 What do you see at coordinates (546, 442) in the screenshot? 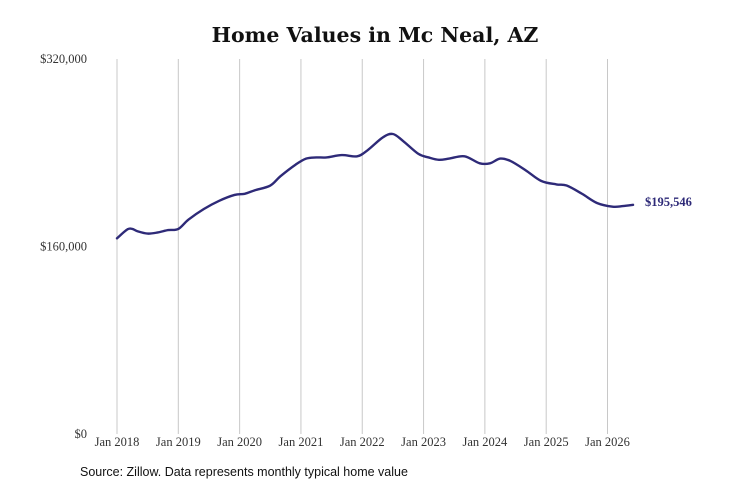
I see `x-tick-label: Jan 2025` at bounding box center [546, 442].